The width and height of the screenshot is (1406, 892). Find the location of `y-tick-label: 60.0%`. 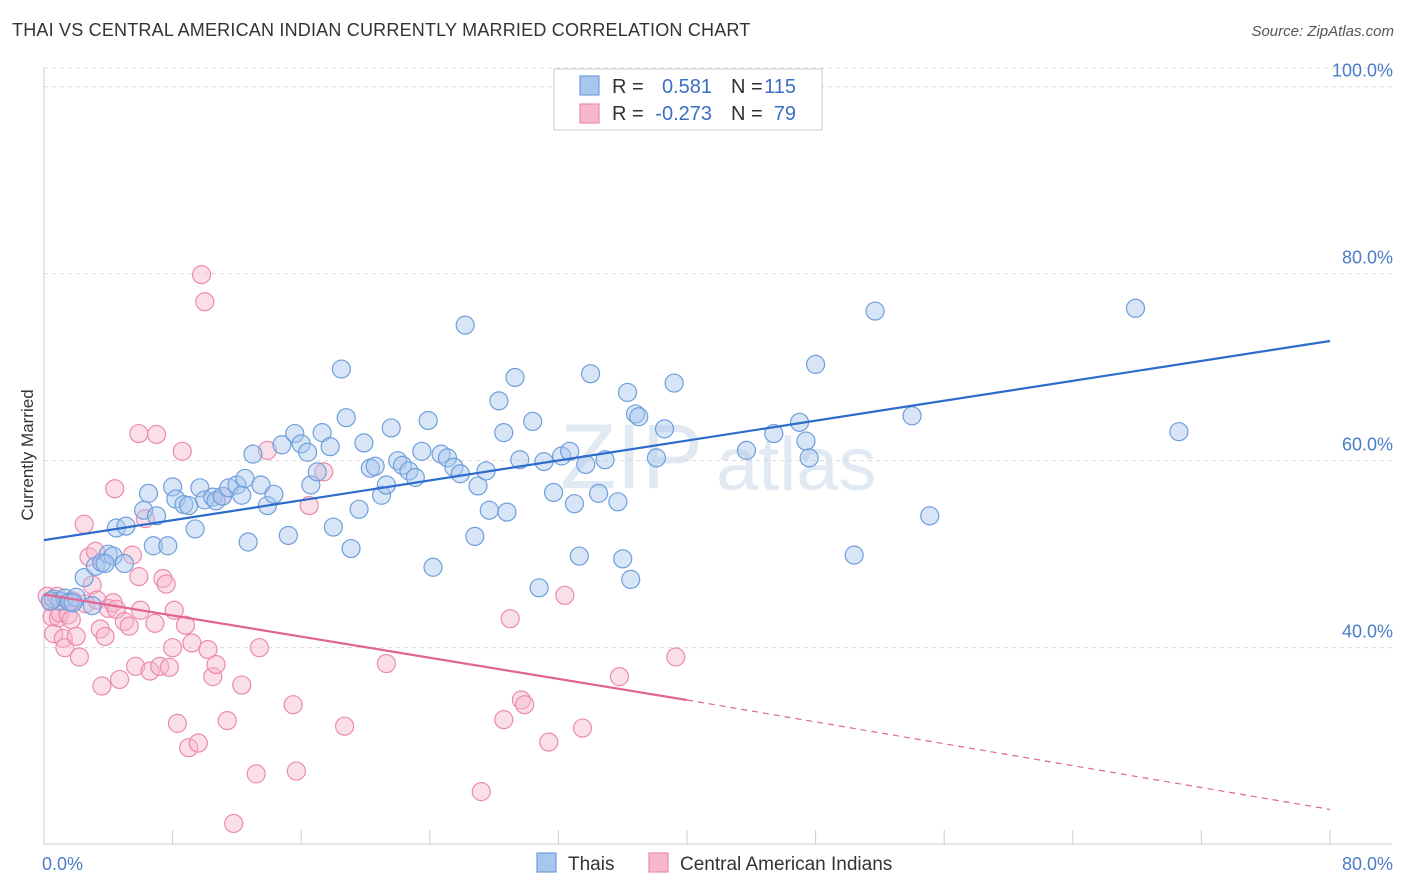

y-tick-label: 60.0% is located at coordinates (1367, 445).